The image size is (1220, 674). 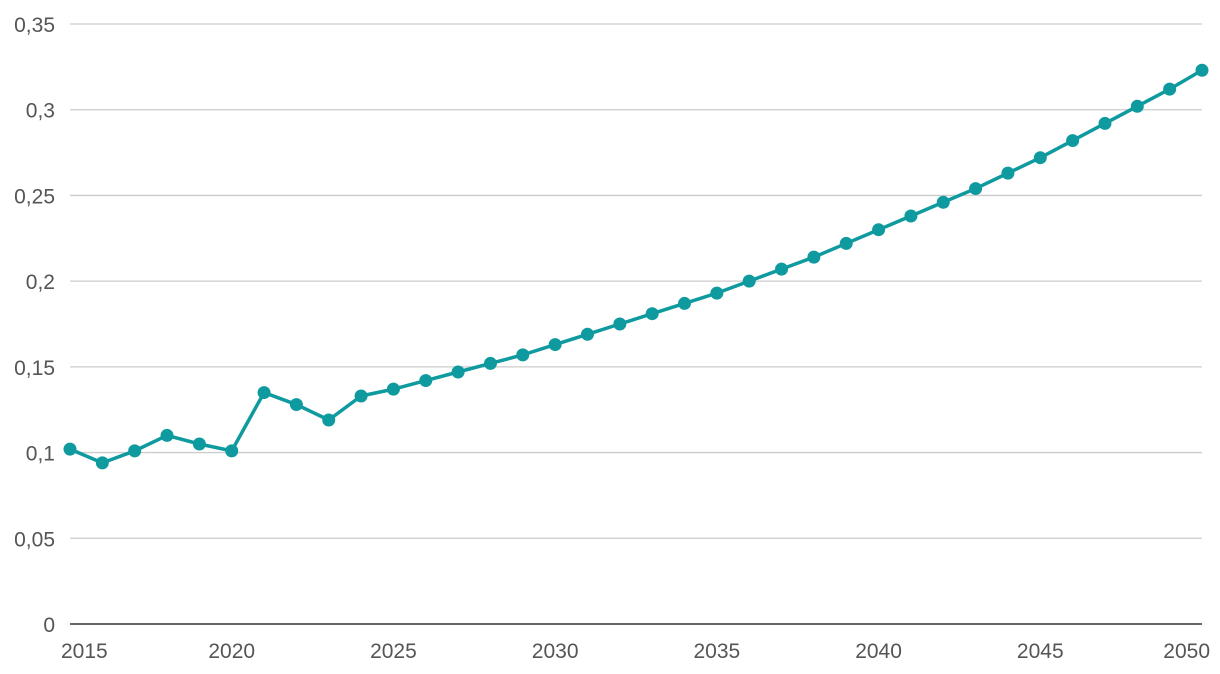 I want to click on y-tick-label: 0,35, so click(x=34, y=25).